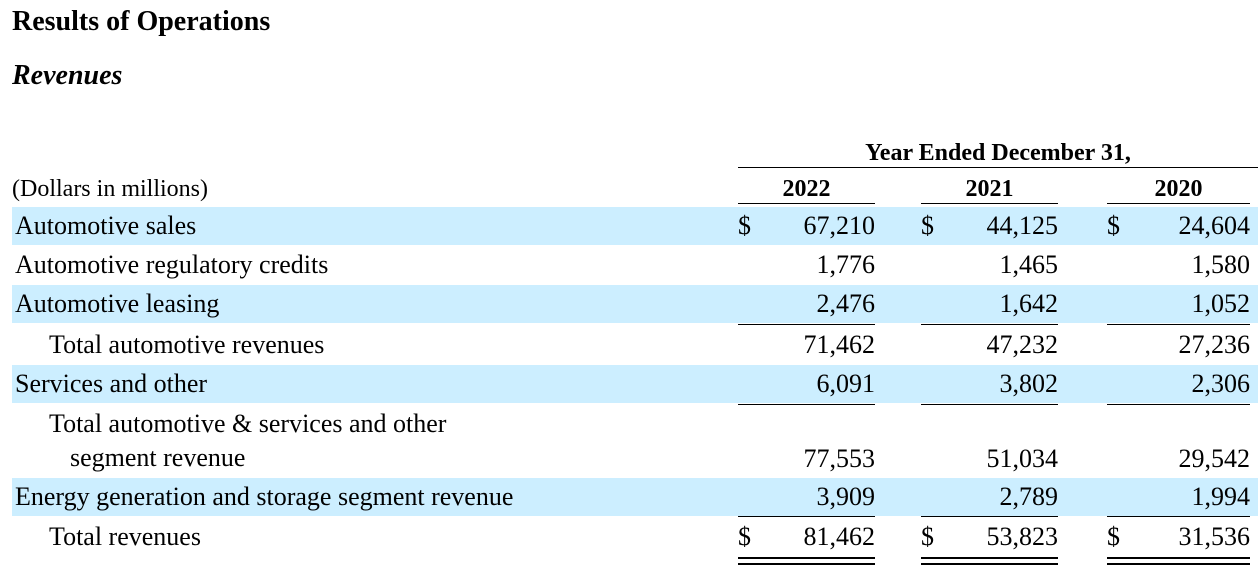 The image size is (1258, 569). Describe the element at coordinates (839, 344) in the screenshot. I see `cell-value: 71,462` at that location.